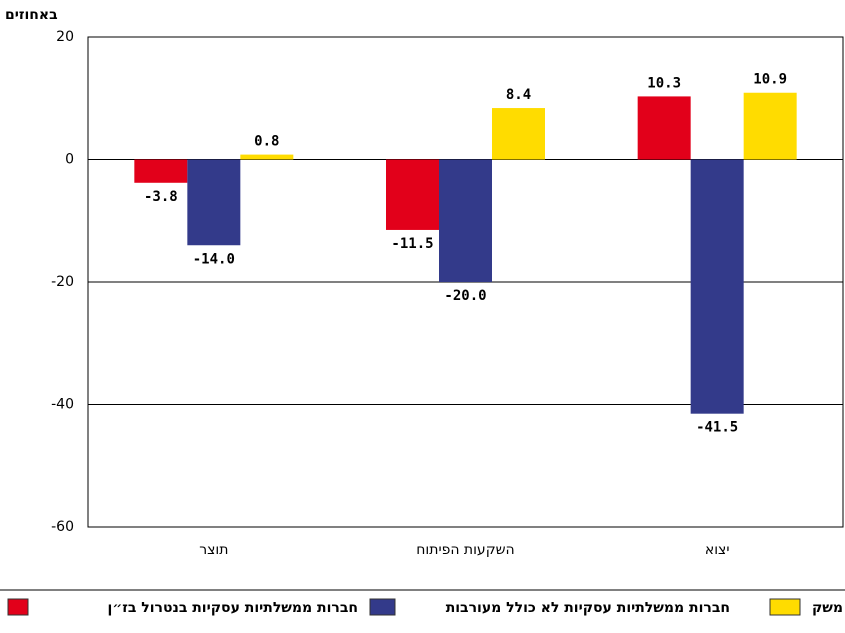 The image size is (845, 633). I want to click on data-label: 10.9, so click(770, 80).